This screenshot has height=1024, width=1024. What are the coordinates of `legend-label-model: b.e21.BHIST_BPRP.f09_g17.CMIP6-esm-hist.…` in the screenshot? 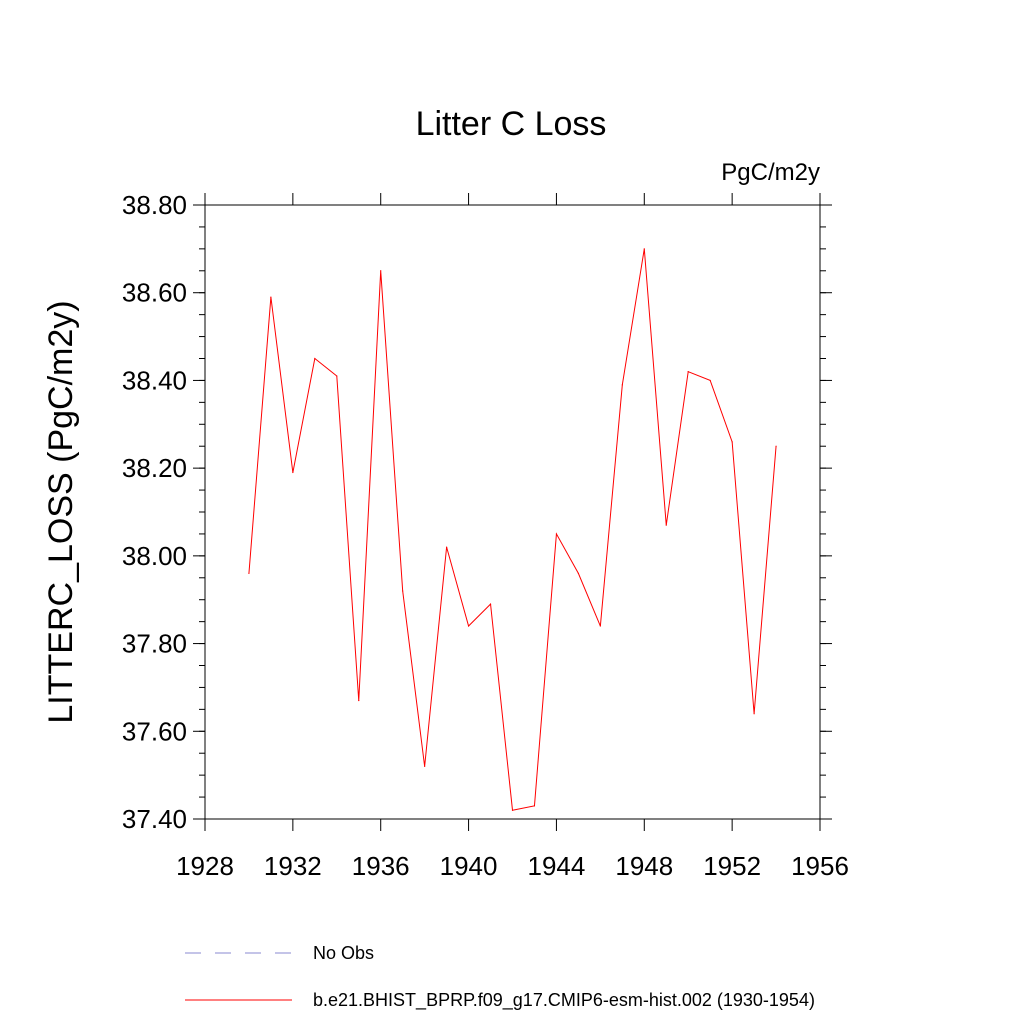 It's located at (564, 1000).